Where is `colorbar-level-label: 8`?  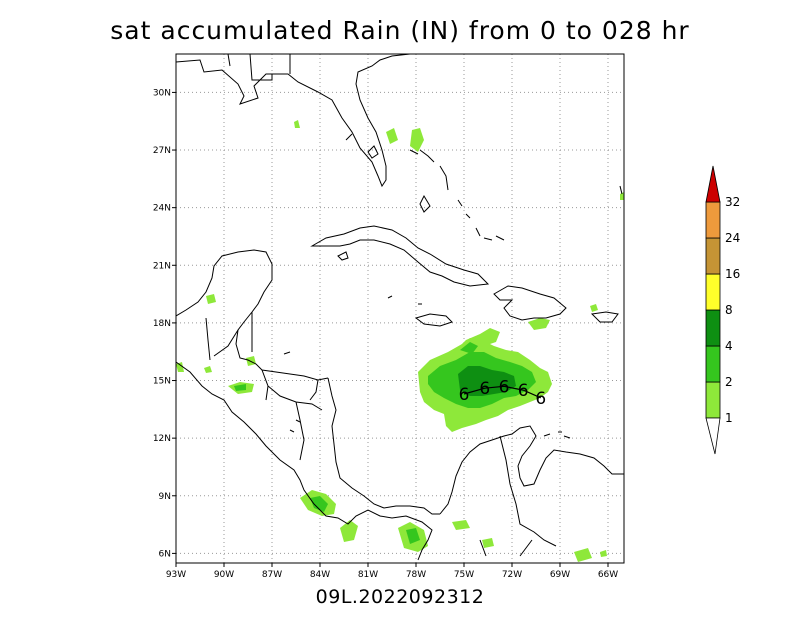
colorbar-level-label: 8 is located at coordinates (729, 310).